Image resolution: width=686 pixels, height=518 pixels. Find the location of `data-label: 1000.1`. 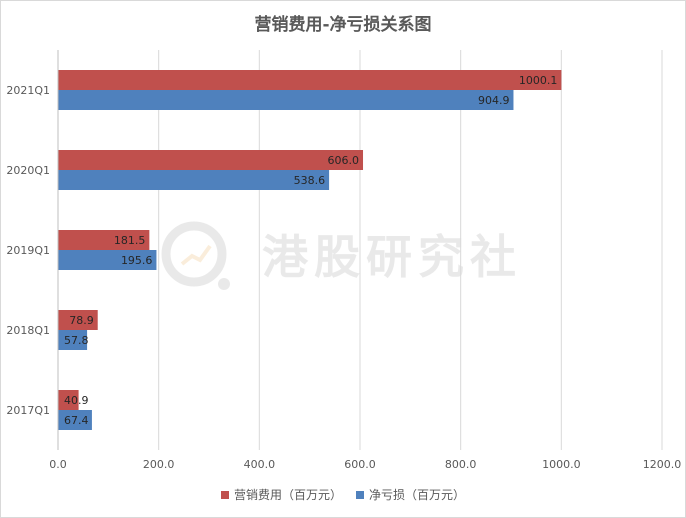

data-label: 1000.1 is located at coordinates (538, 80).